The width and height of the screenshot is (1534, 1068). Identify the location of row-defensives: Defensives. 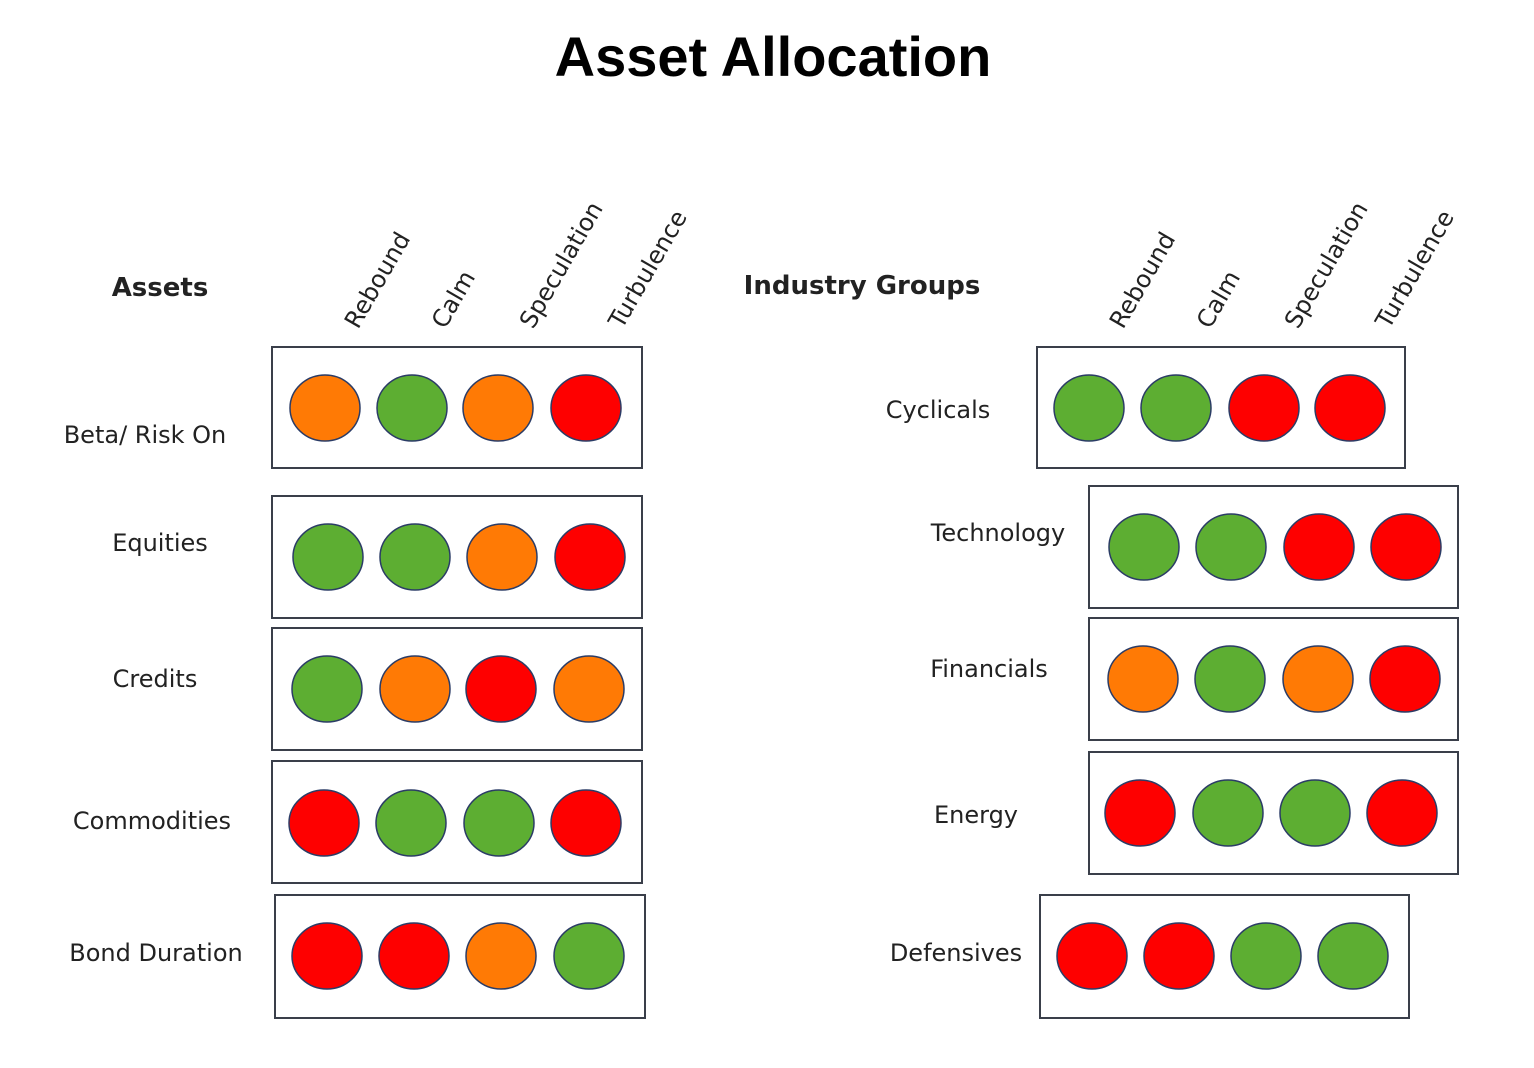
(1150, 956).